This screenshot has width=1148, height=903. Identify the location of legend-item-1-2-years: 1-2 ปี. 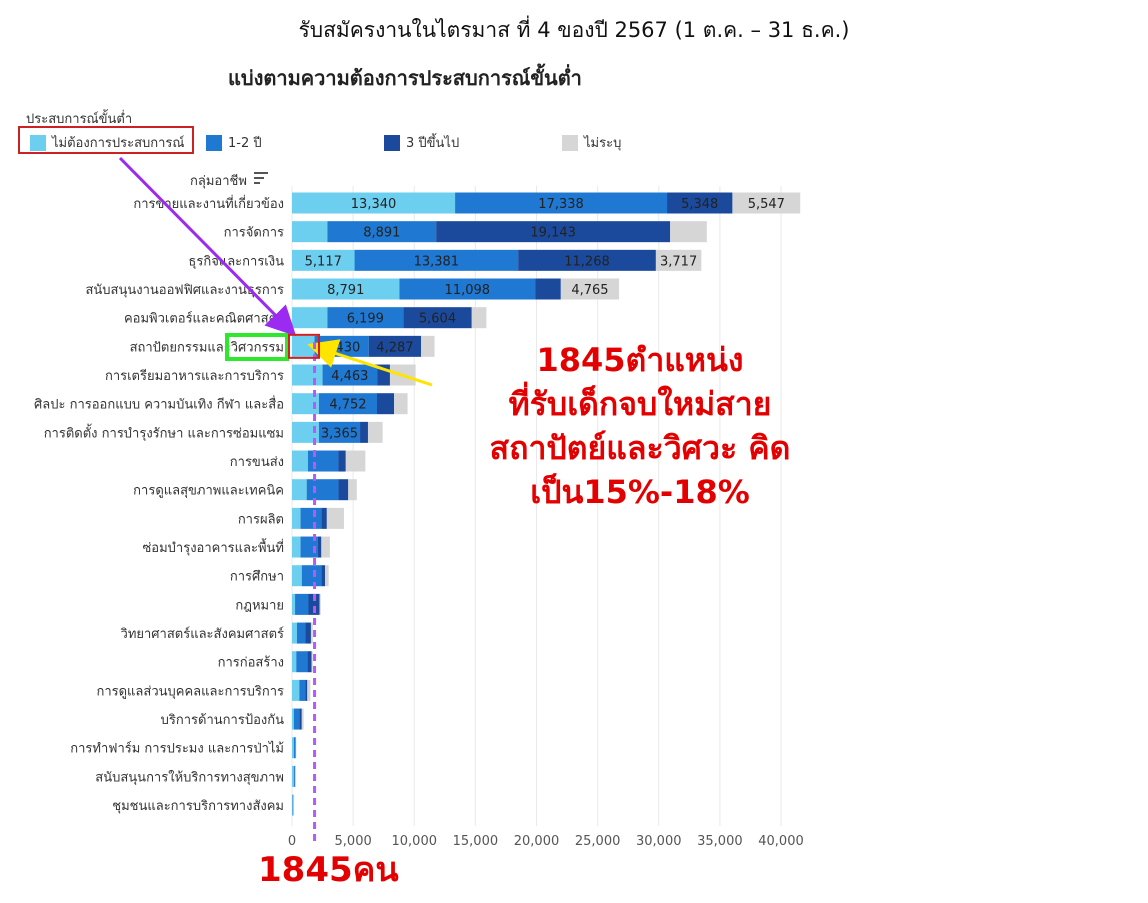
(234, 142).